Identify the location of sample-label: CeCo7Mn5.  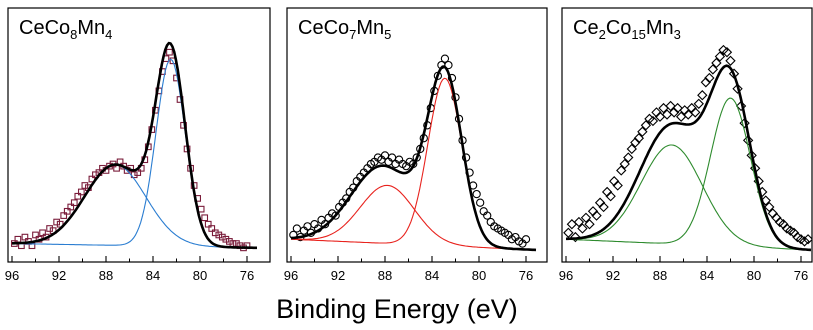
(344, 29).